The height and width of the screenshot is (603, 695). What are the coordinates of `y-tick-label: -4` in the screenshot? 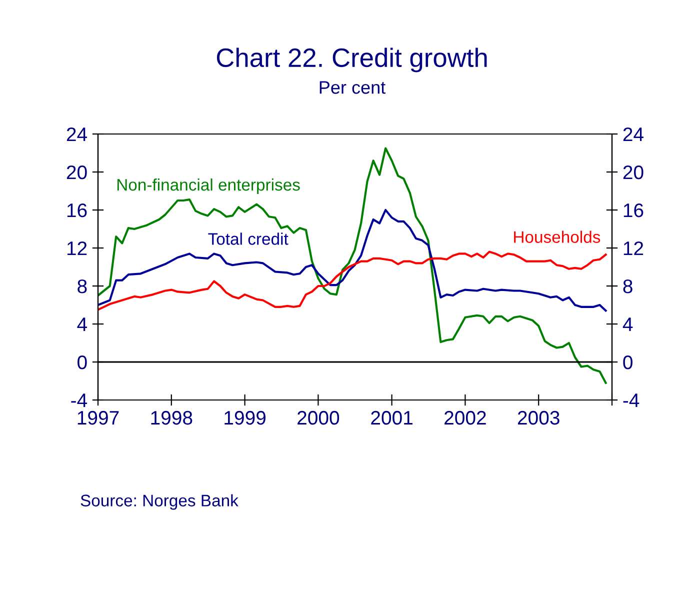 It's located at (79, 401).